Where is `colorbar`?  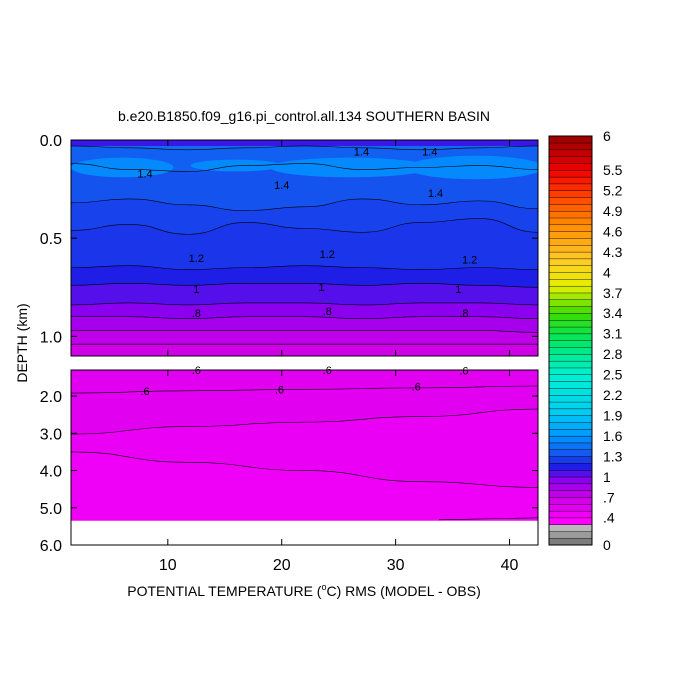 colorbar is located at coordinates (570, 340).